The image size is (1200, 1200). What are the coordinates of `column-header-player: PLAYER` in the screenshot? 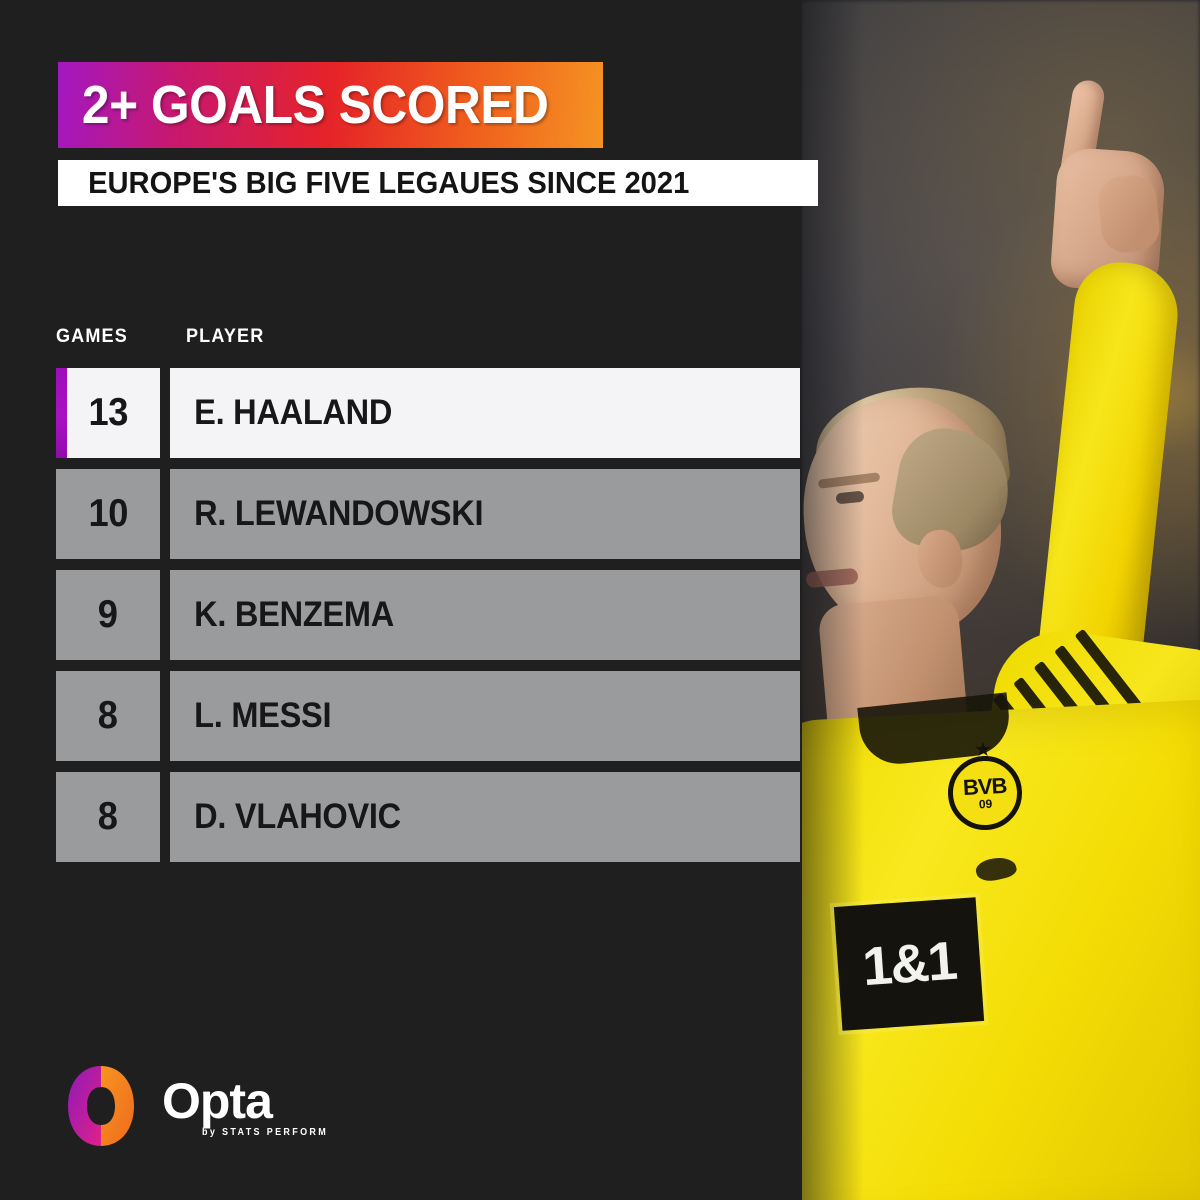 It's located at (225, 336).